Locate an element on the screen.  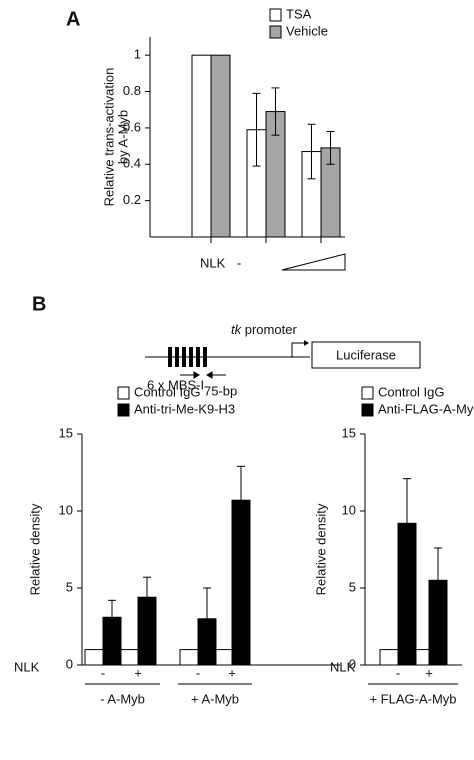
primer-arrows is located at coordinates (203, 375).